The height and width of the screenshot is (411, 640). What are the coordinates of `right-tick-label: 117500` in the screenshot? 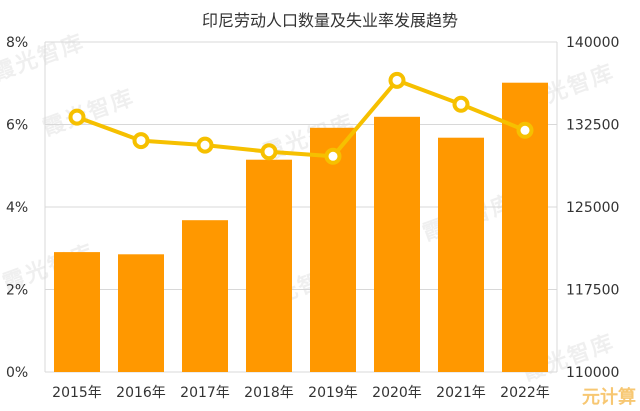 It's located at (592, 291).